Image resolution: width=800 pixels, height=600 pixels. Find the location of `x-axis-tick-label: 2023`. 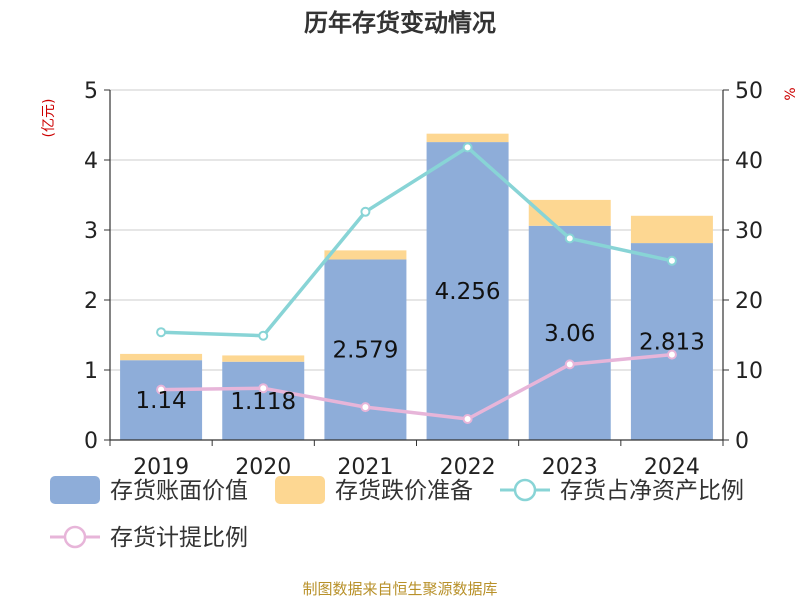

x-axis-tick-label: 2023 is located at coordinates (570, 467).